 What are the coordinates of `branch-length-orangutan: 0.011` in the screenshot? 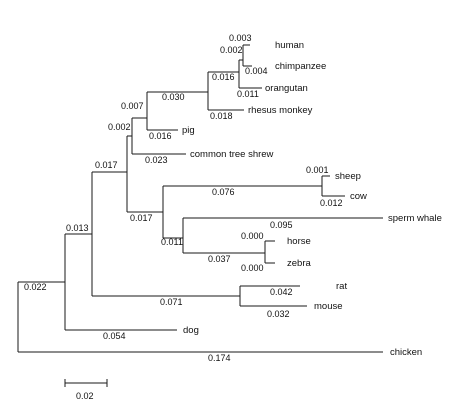 It's located at (248, 94).